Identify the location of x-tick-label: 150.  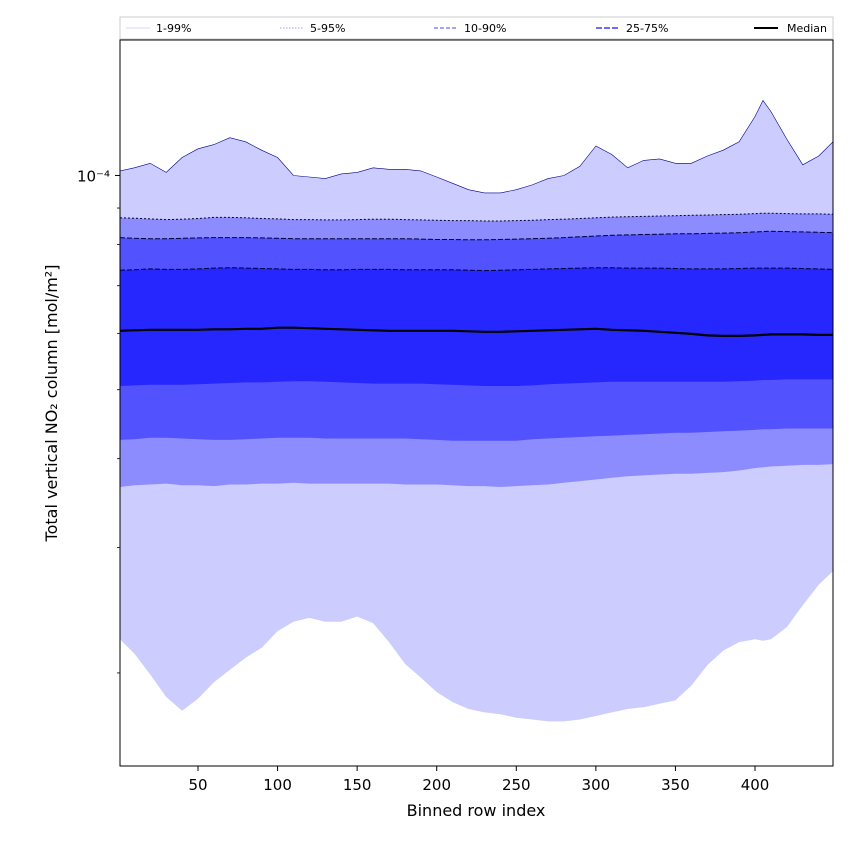
(357, 785).